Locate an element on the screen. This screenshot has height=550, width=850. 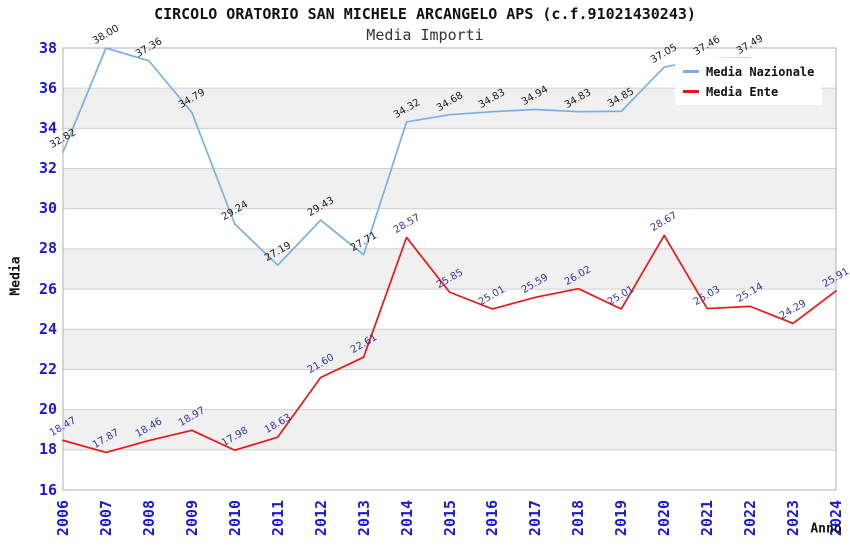
y-tick-label: 22 is located at coordinates (47, 368).